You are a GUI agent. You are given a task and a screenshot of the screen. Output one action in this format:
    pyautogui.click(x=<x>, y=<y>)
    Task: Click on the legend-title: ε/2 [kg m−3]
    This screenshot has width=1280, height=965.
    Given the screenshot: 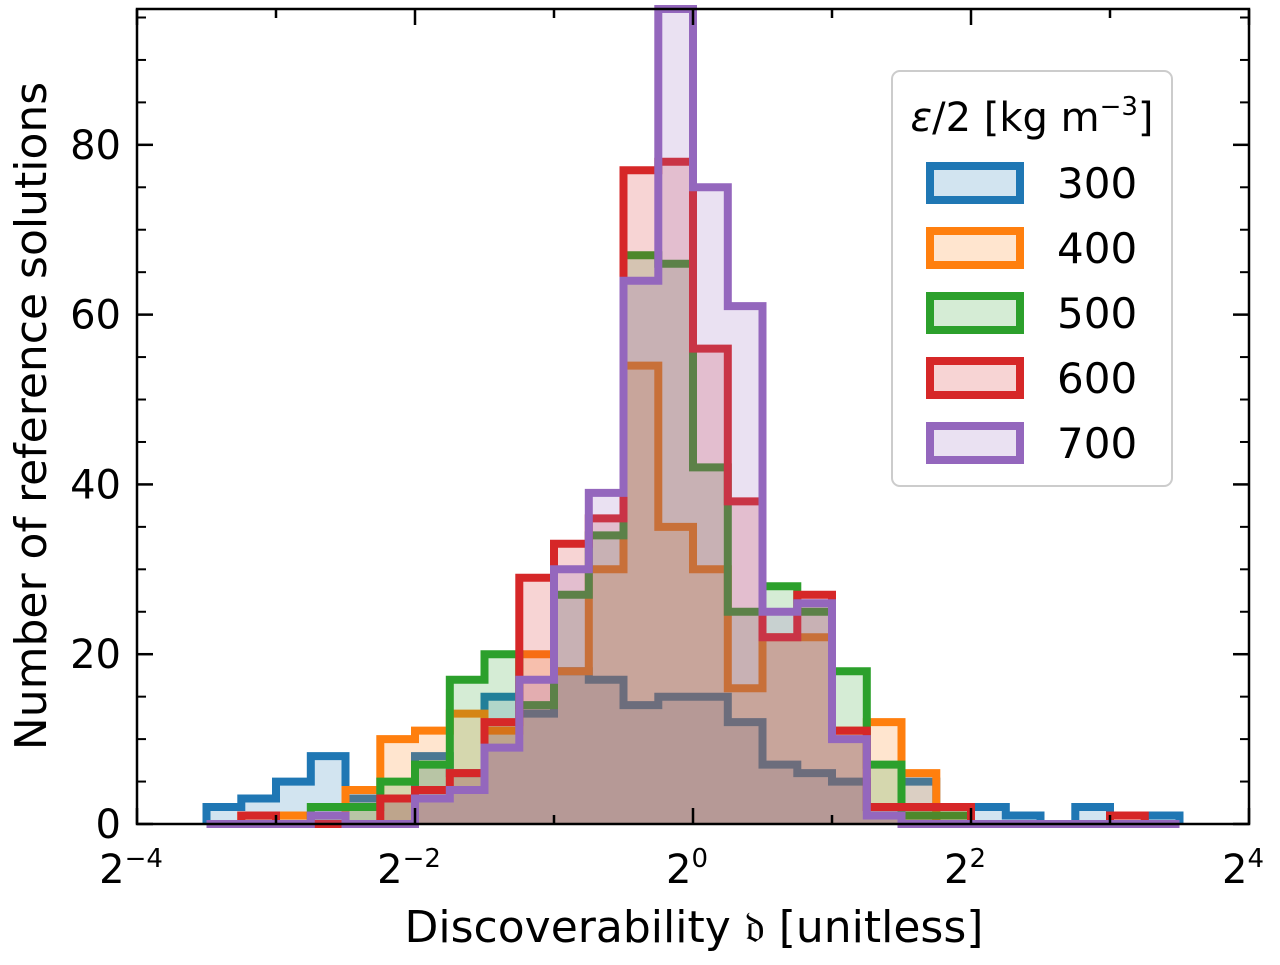 What is the action you would take?
    pyautogui.click(x=1031, y=116)
    